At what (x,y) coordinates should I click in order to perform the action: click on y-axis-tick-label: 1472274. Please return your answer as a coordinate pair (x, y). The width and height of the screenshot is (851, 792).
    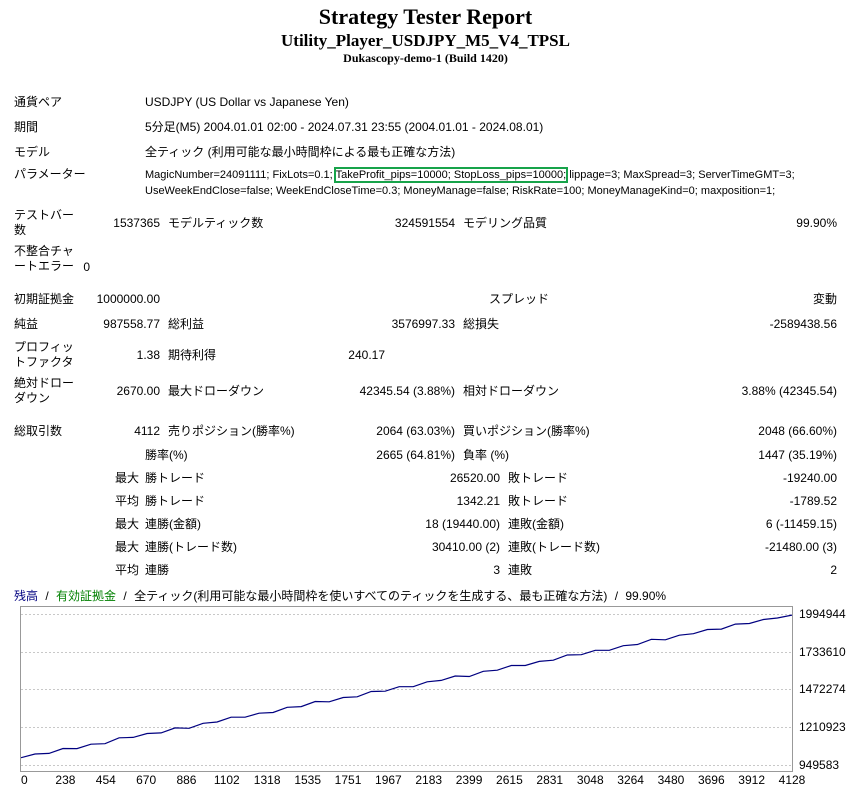
    Looking at the image, I should click on (822, 689).